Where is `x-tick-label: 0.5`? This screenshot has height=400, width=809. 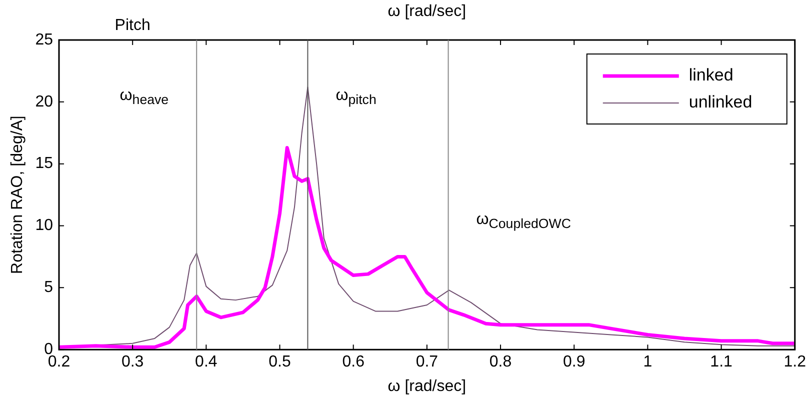
x-tick-label: 0.5 is located at coordinates (279, 362).